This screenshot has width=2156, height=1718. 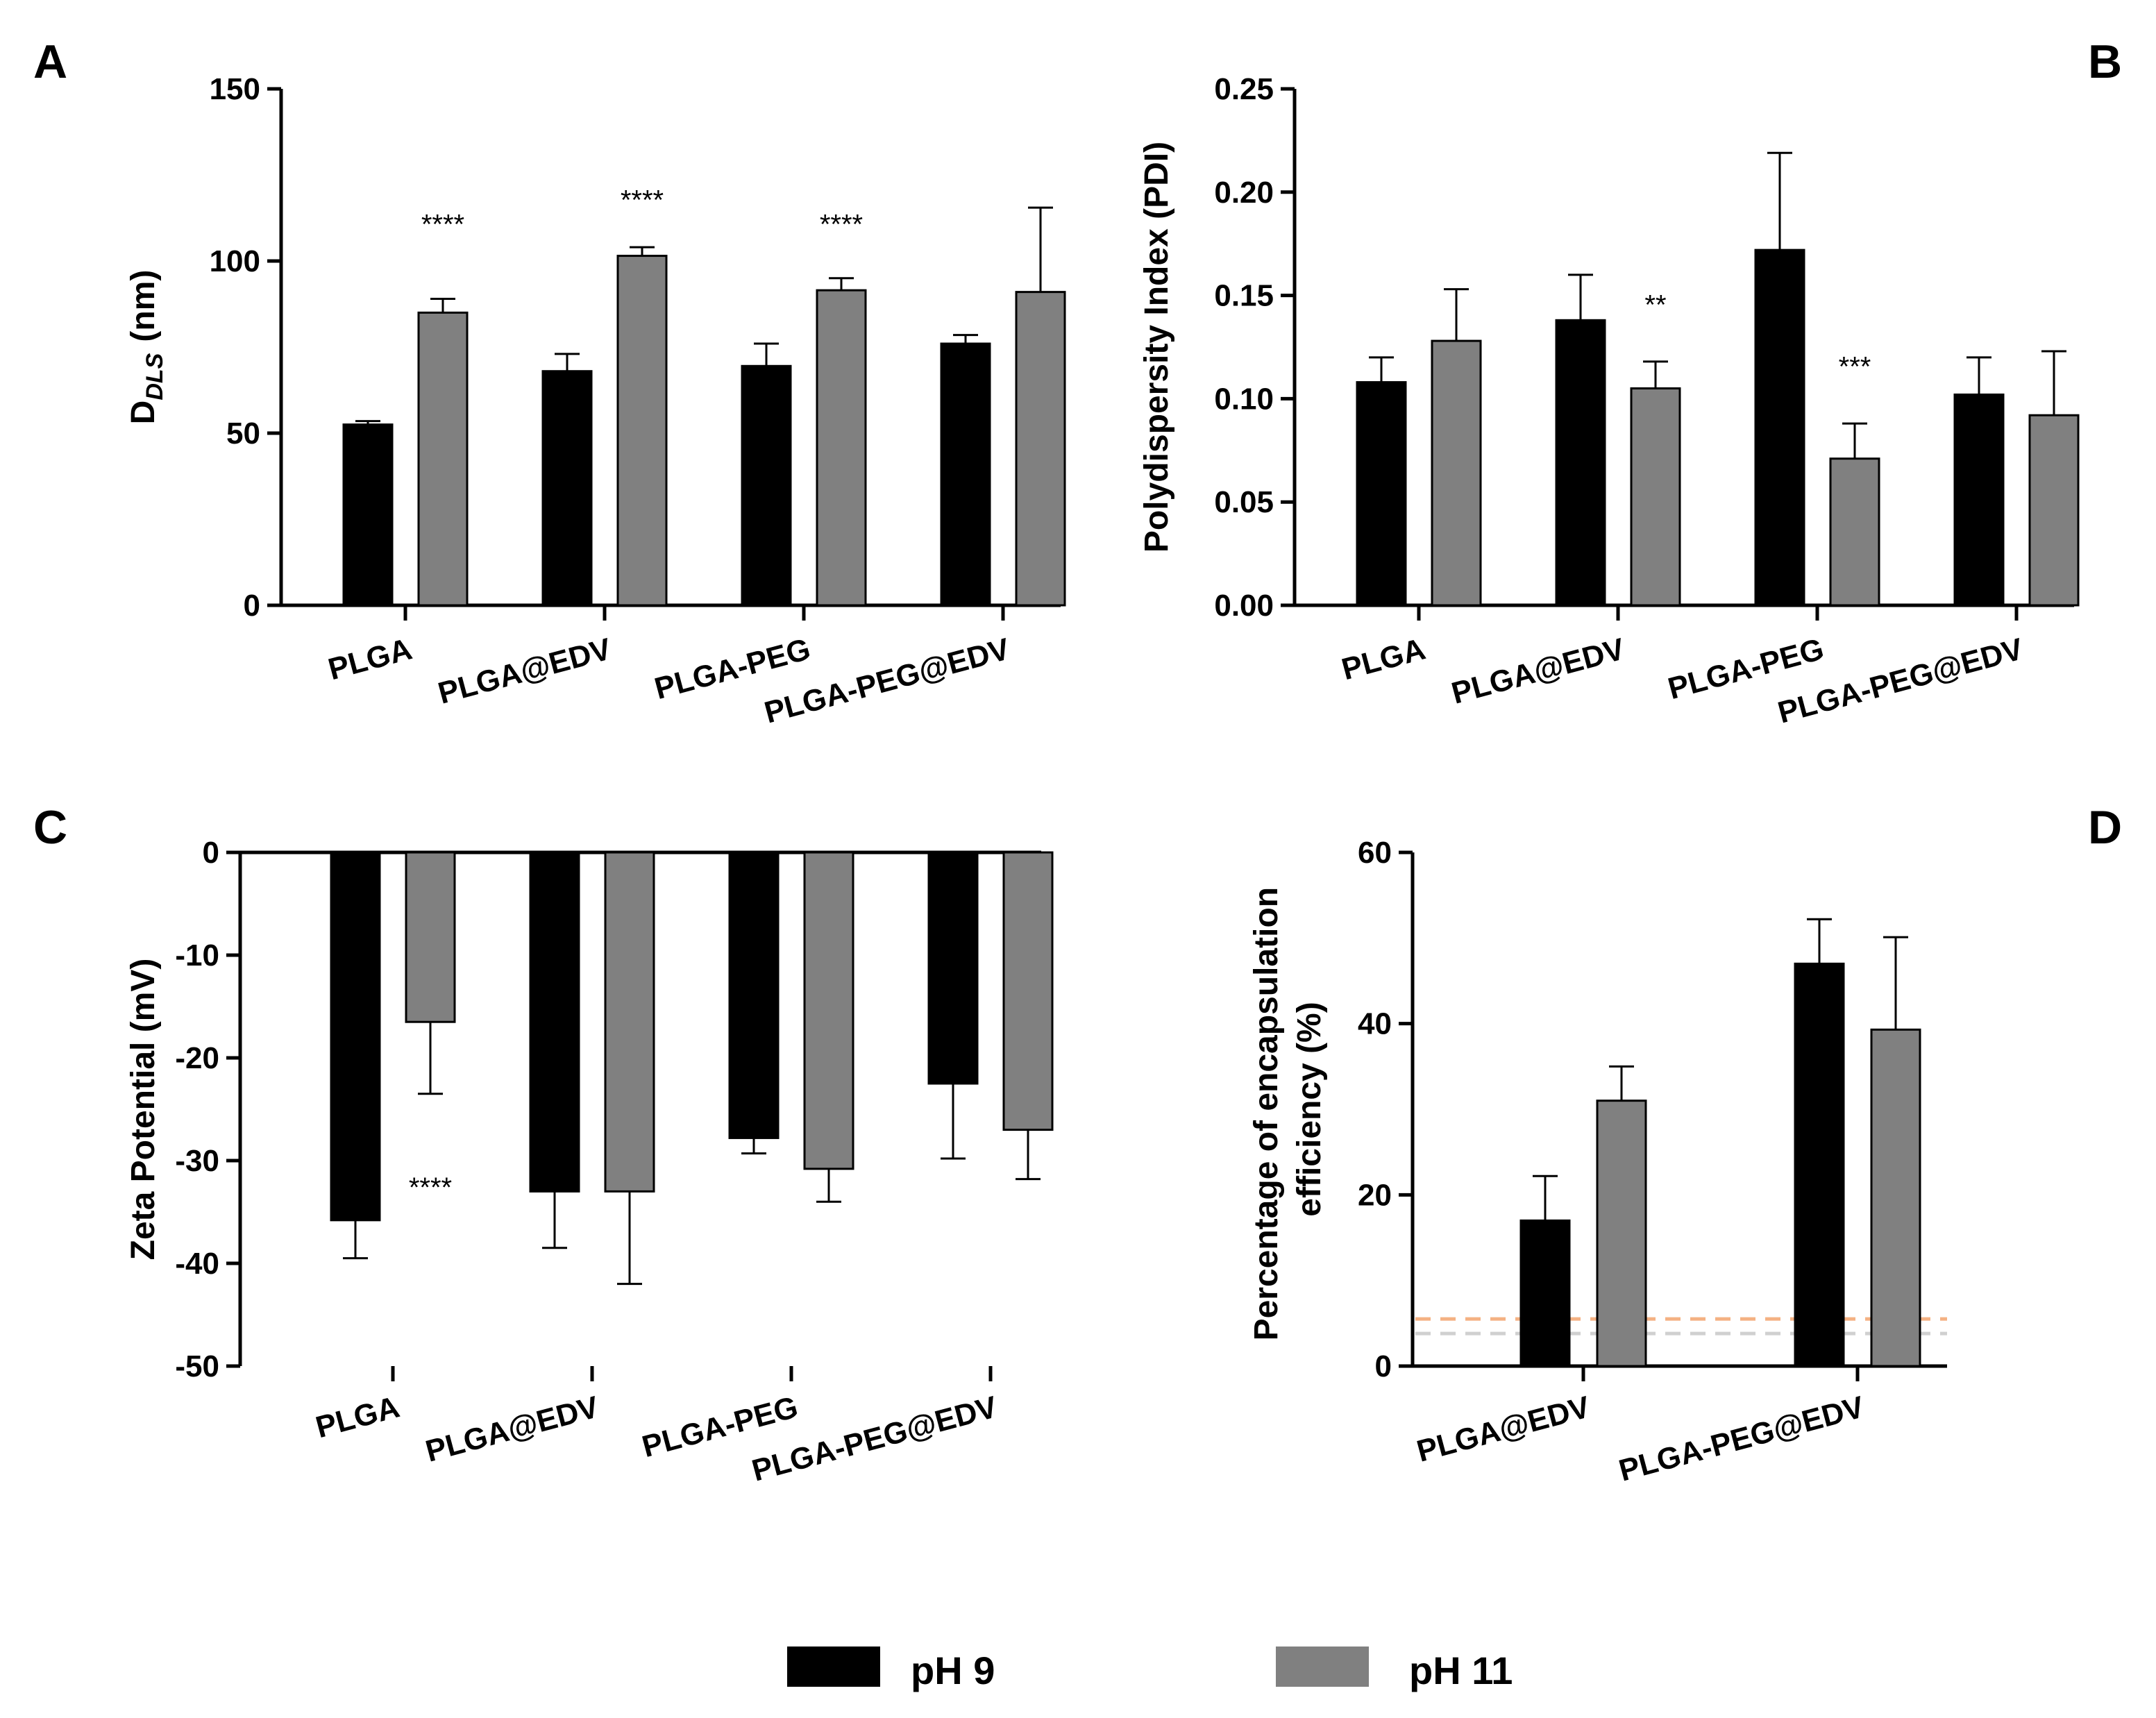 I want to click on legend-label-ph11: pH 11, so click(x=1461, y=1671).